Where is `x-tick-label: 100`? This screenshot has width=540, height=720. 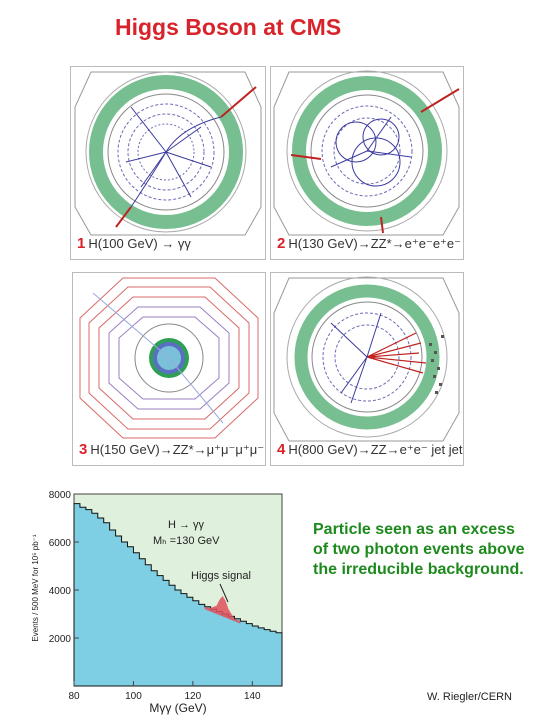
x-tick-label: 100 is located at coordinates (133, 696).